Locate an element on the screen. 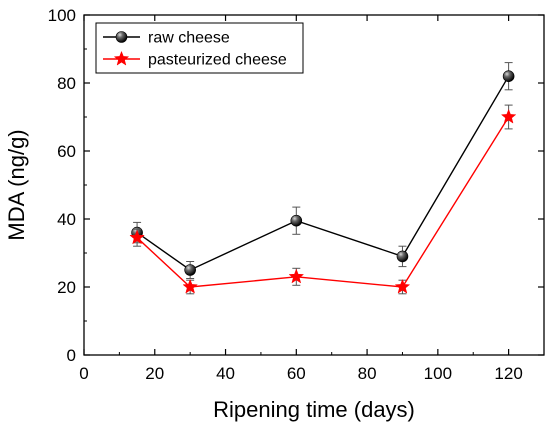 This screenshot has width=550, height=429. x-tick-label: 40 is located at coordinates (225, 373).